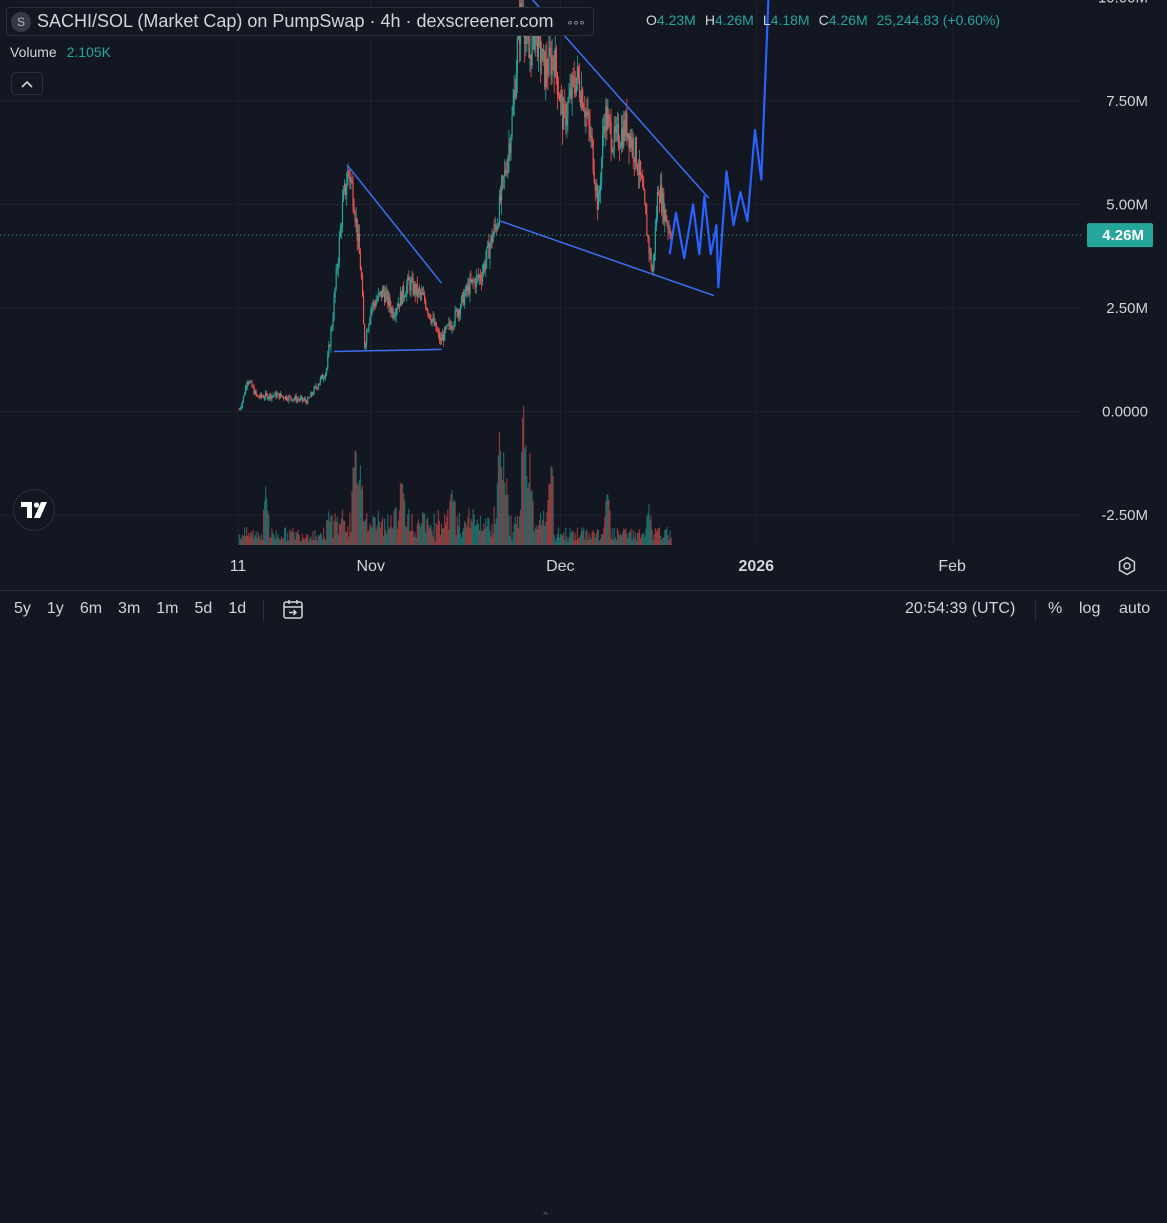 The height and width of the screenshot is (1223, 1167). I want to click on range-5d-button: 5d, so click(203, 608).